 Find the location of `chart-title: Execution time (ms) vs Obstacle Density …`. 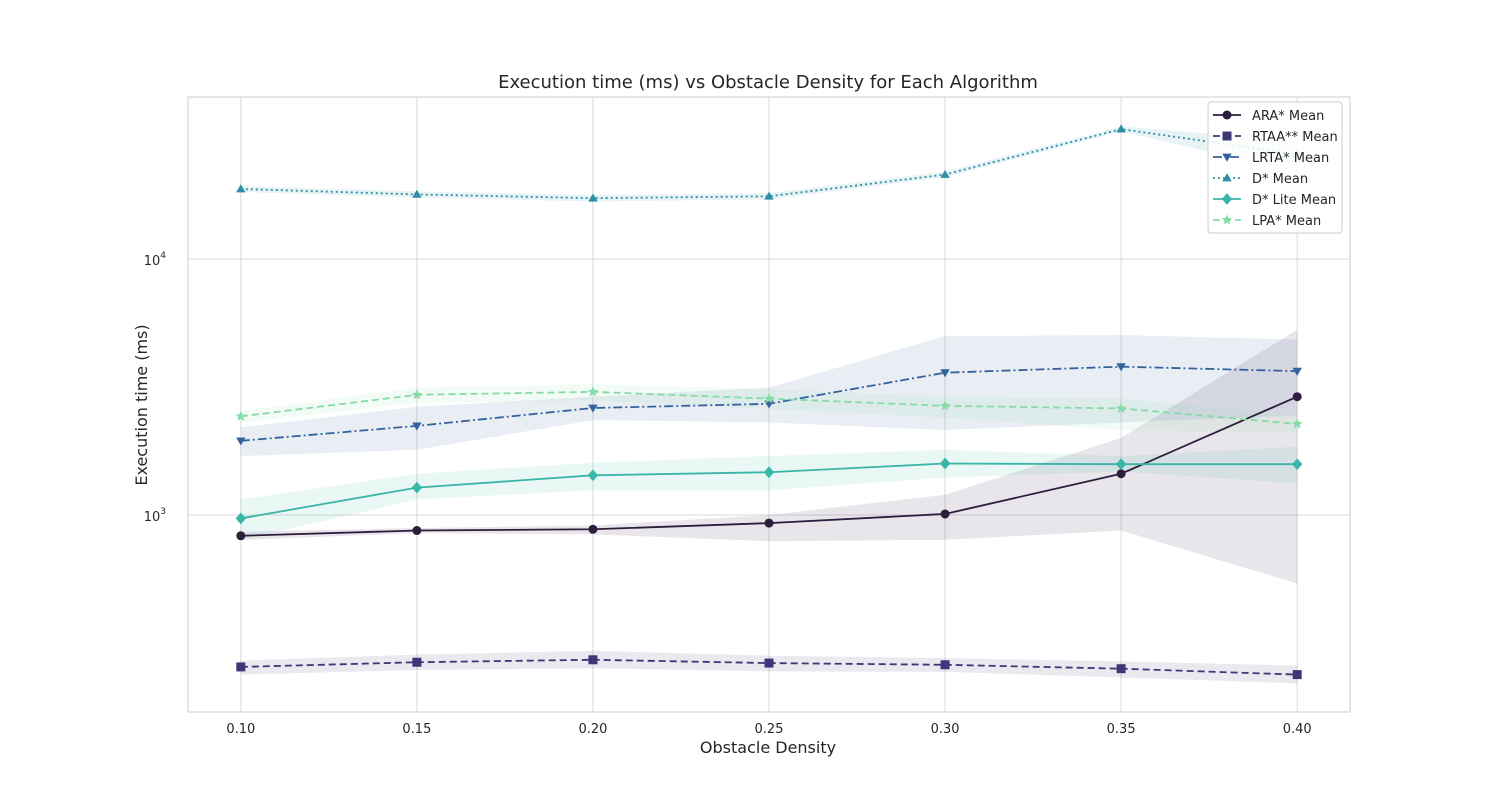

chart-title: Execution time (ms) vs Obstacle Density … is located at coordinates (768, 82).